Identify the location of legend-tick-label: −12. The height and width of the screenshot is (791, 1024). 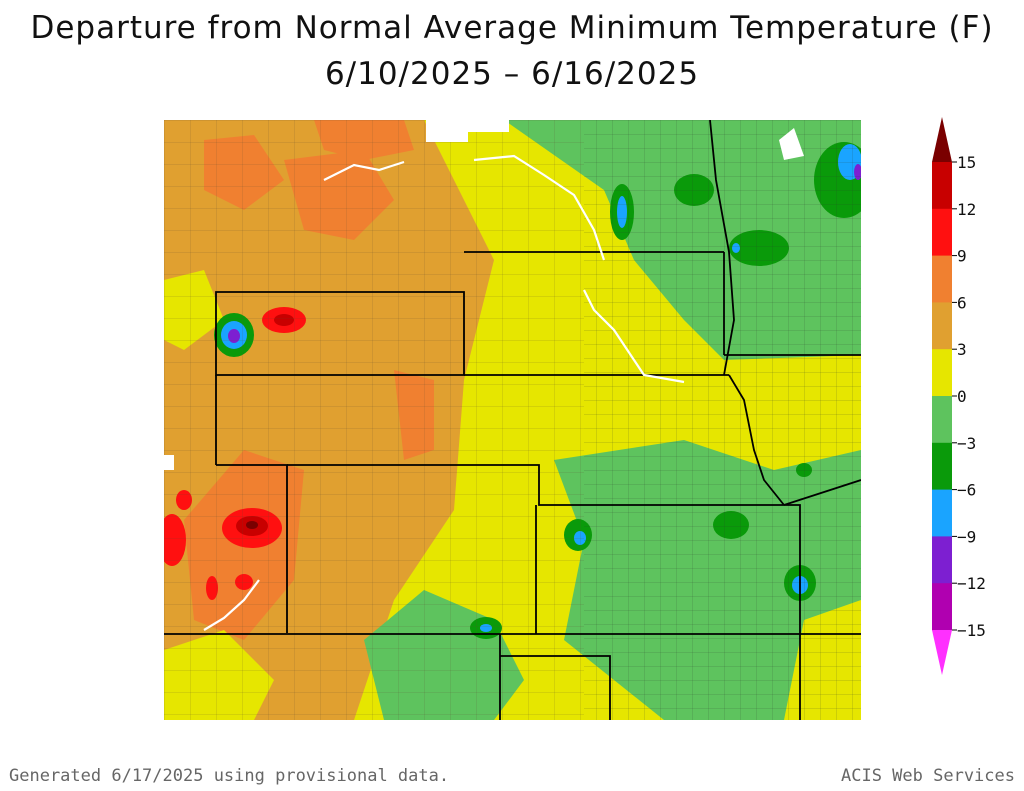
(971, 583).